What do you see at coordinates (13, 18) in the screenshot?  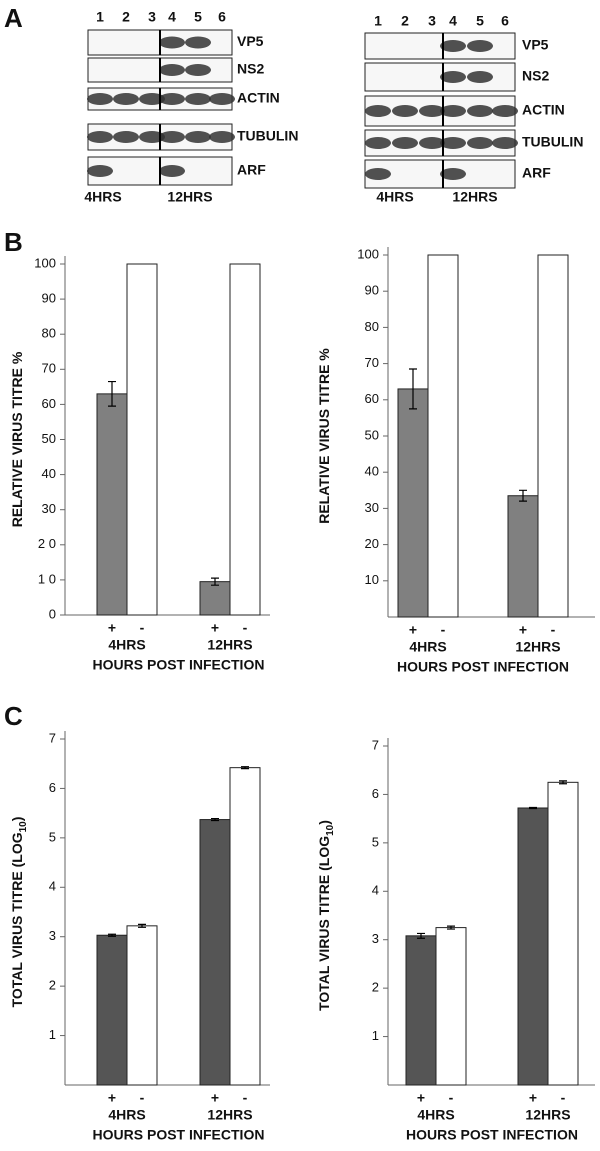 I see `panel-label: A` at bounding box center [13, 18].